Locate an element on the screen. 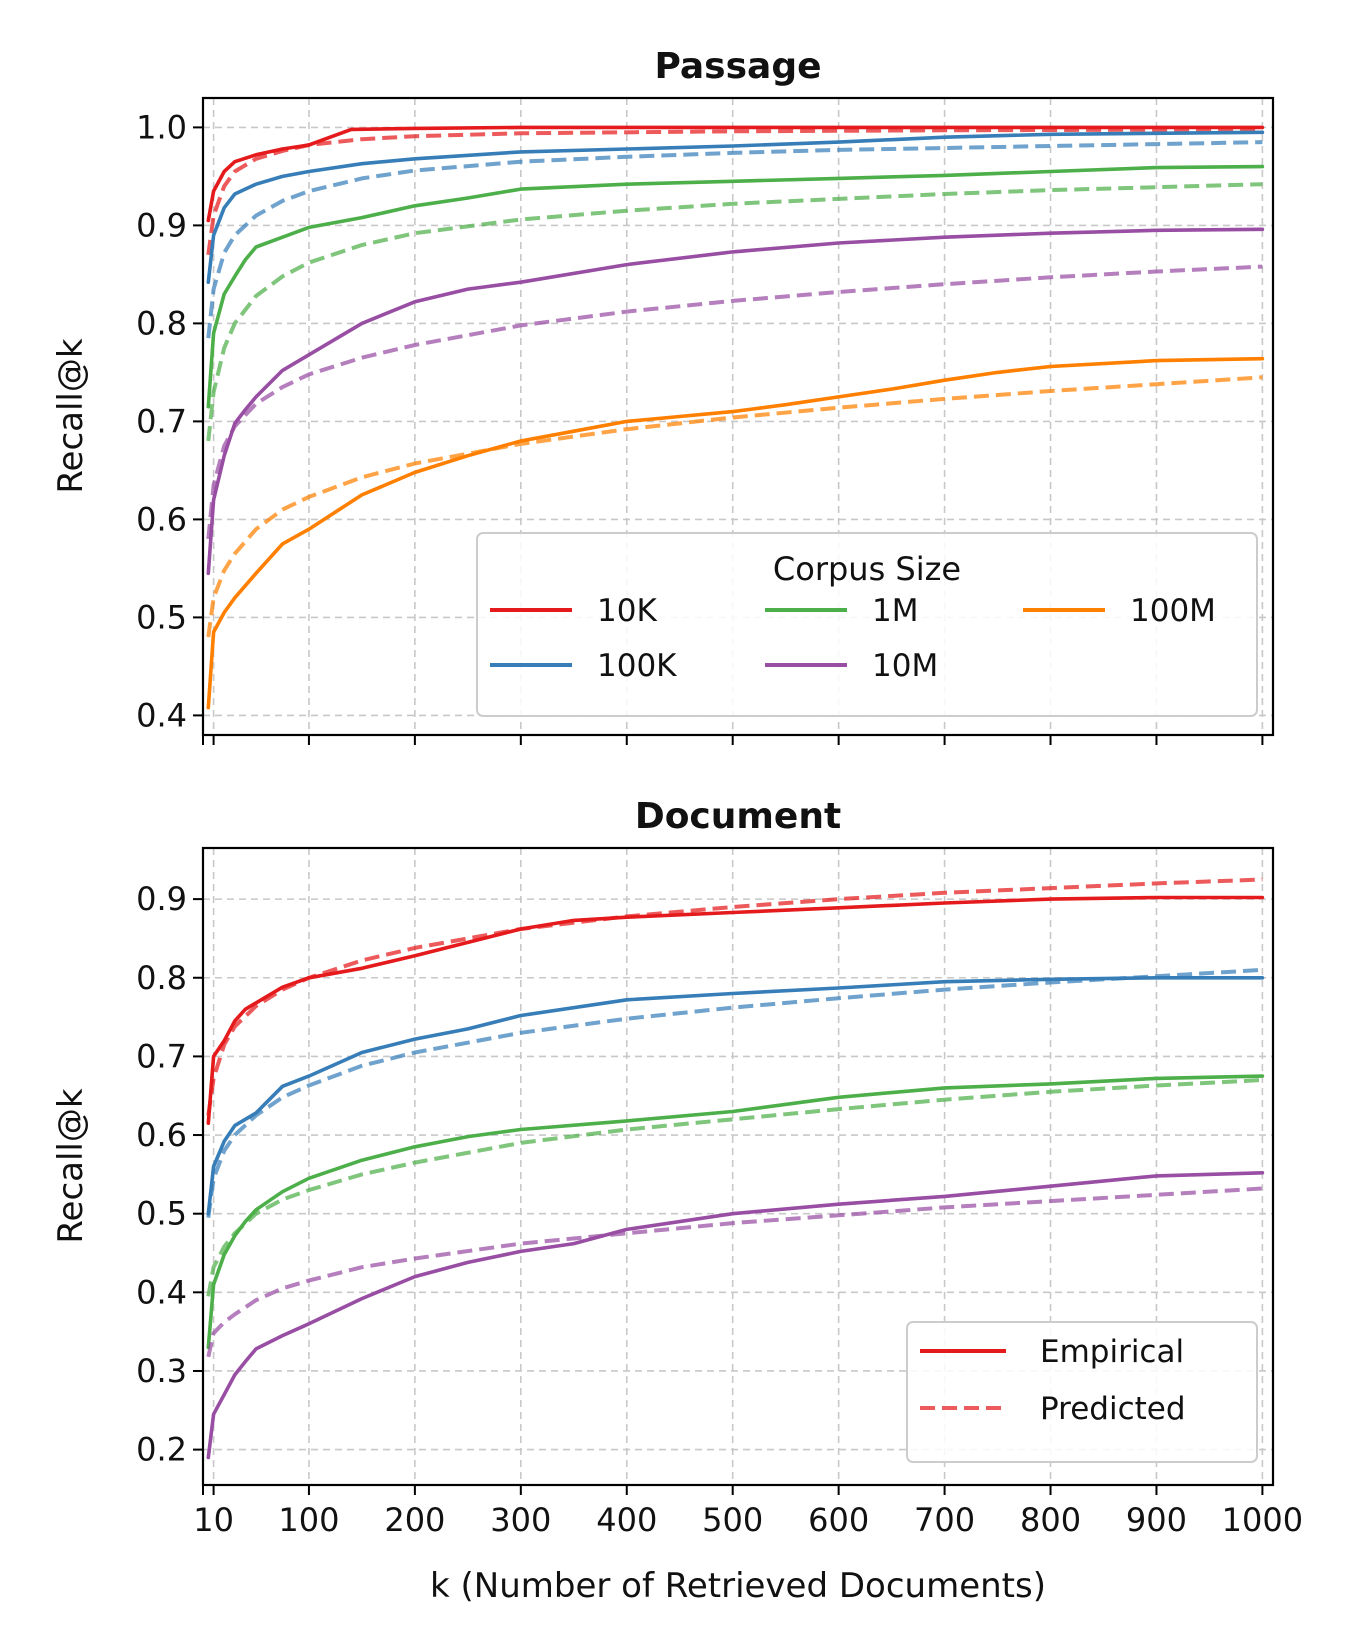 This screenshot has width=1350, height=1650. x-tick-label: 10 is located at coordinates (213, 1520).